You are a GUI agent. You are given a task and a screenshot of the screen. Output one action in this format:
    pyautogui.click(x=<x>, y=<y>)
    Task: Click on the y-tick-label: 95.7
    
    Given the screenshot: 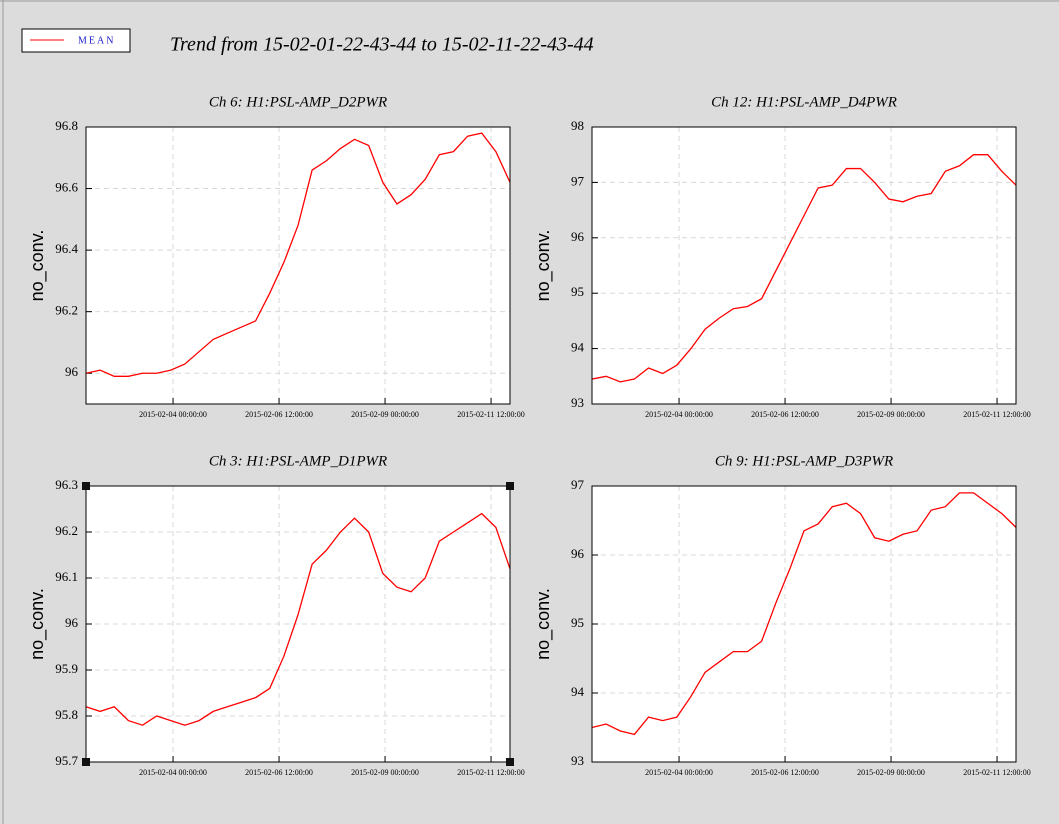 What is the action you would take?
    pyautogui.click(x=66, y=760)
    